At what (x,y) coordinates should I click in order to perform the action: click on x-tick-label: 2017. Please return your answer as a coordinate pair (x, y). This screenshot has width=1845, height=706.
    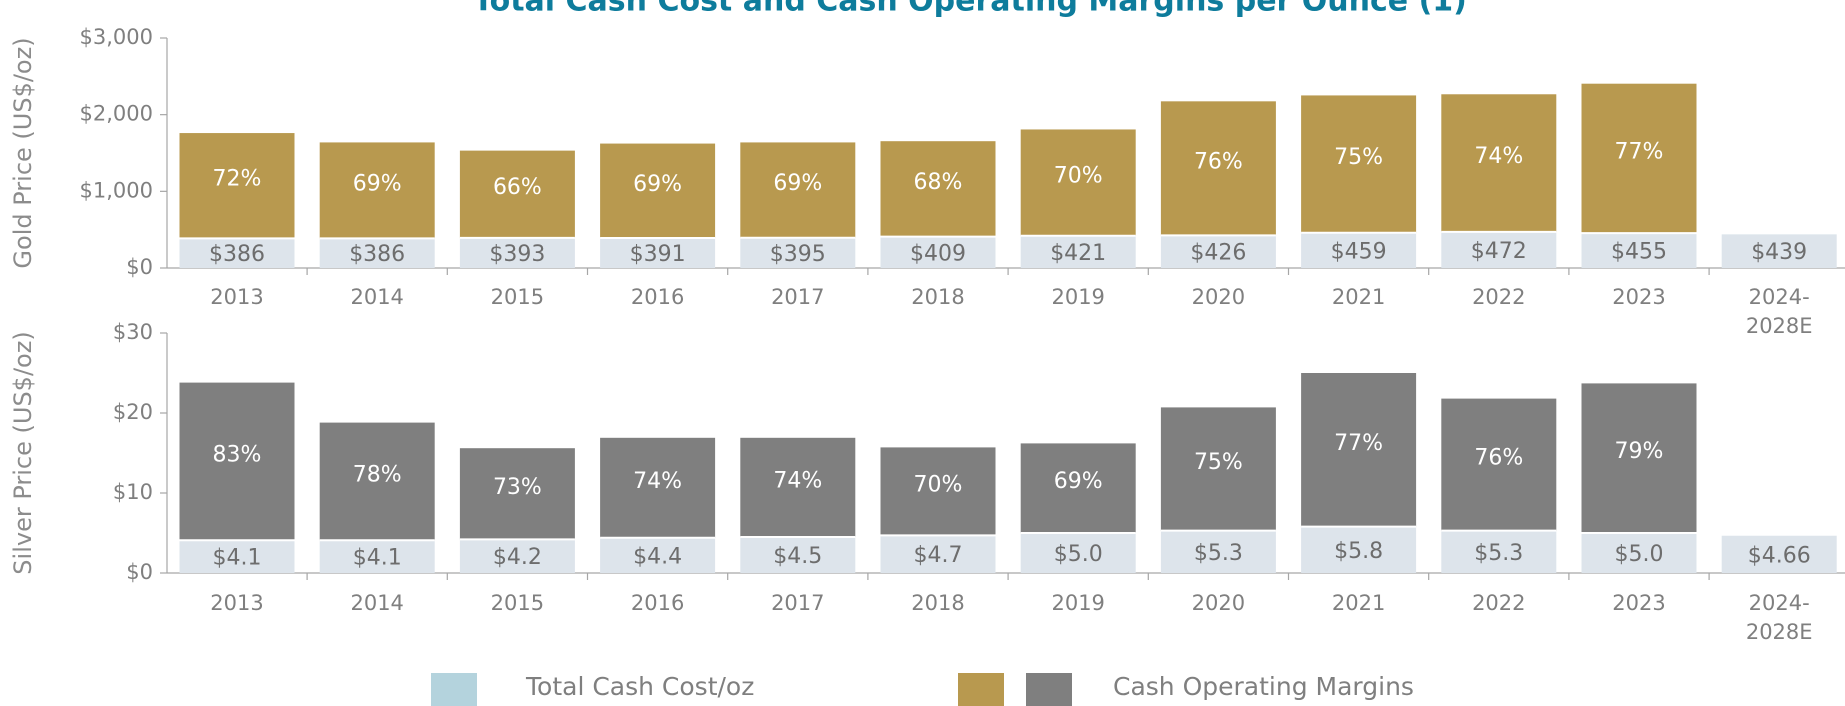
    Looking at the image, I should click on (797, 603).